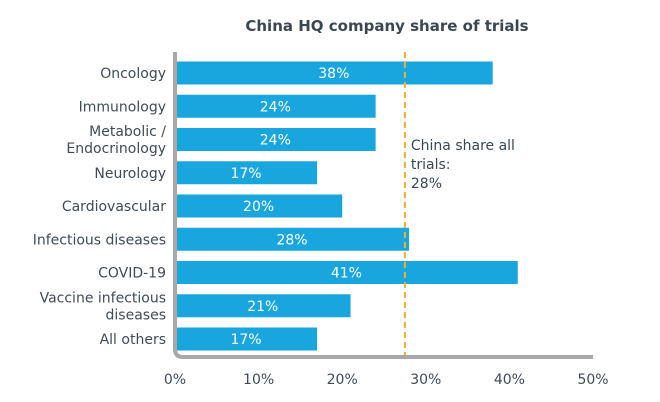  Describe the element at coordinates (116, 149) in the screenshot. I see `category-label: Endocrinology` at that location.